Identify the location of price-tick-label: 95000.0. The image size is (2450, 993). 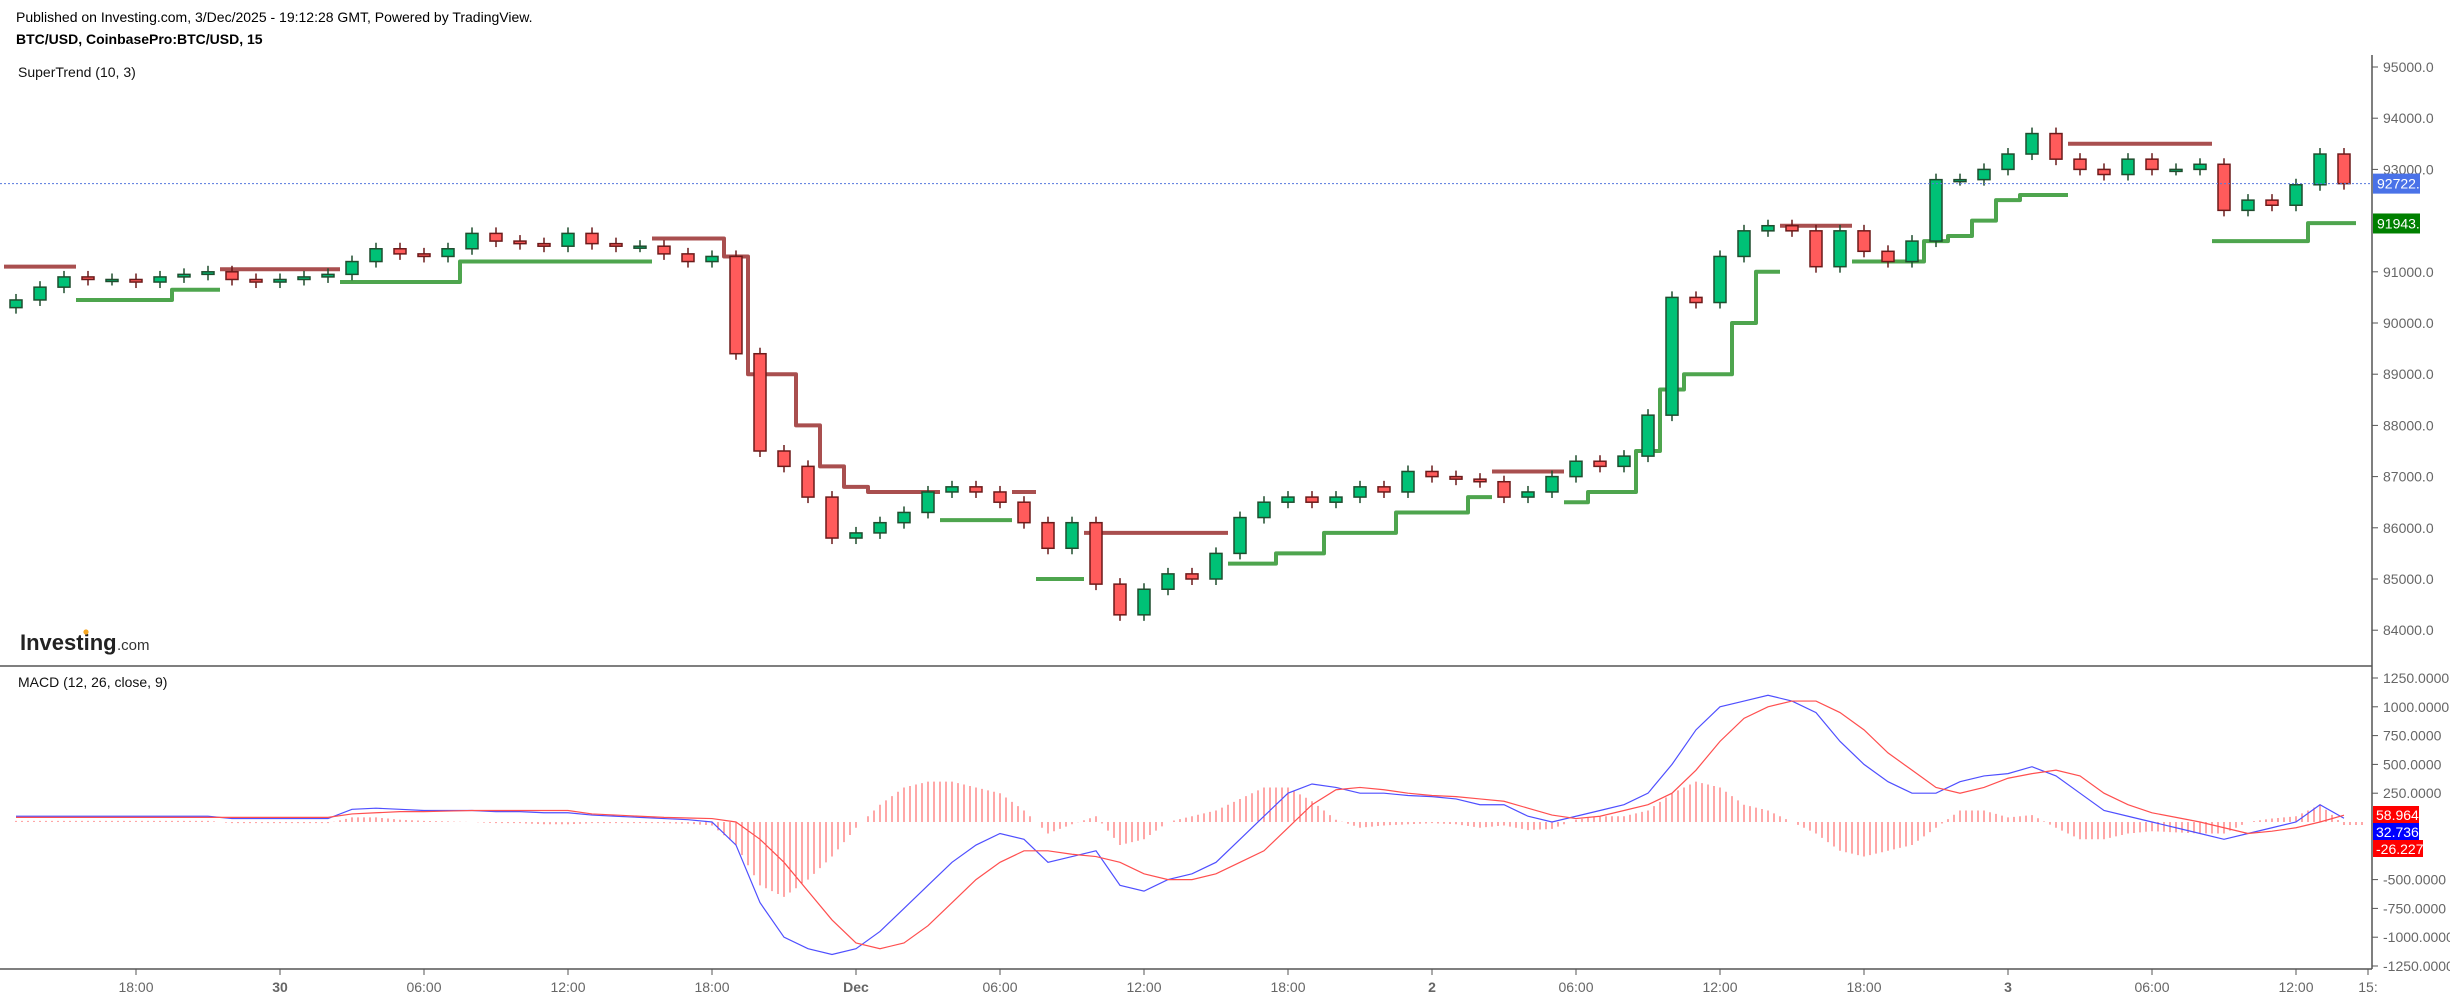
(2408, 67).